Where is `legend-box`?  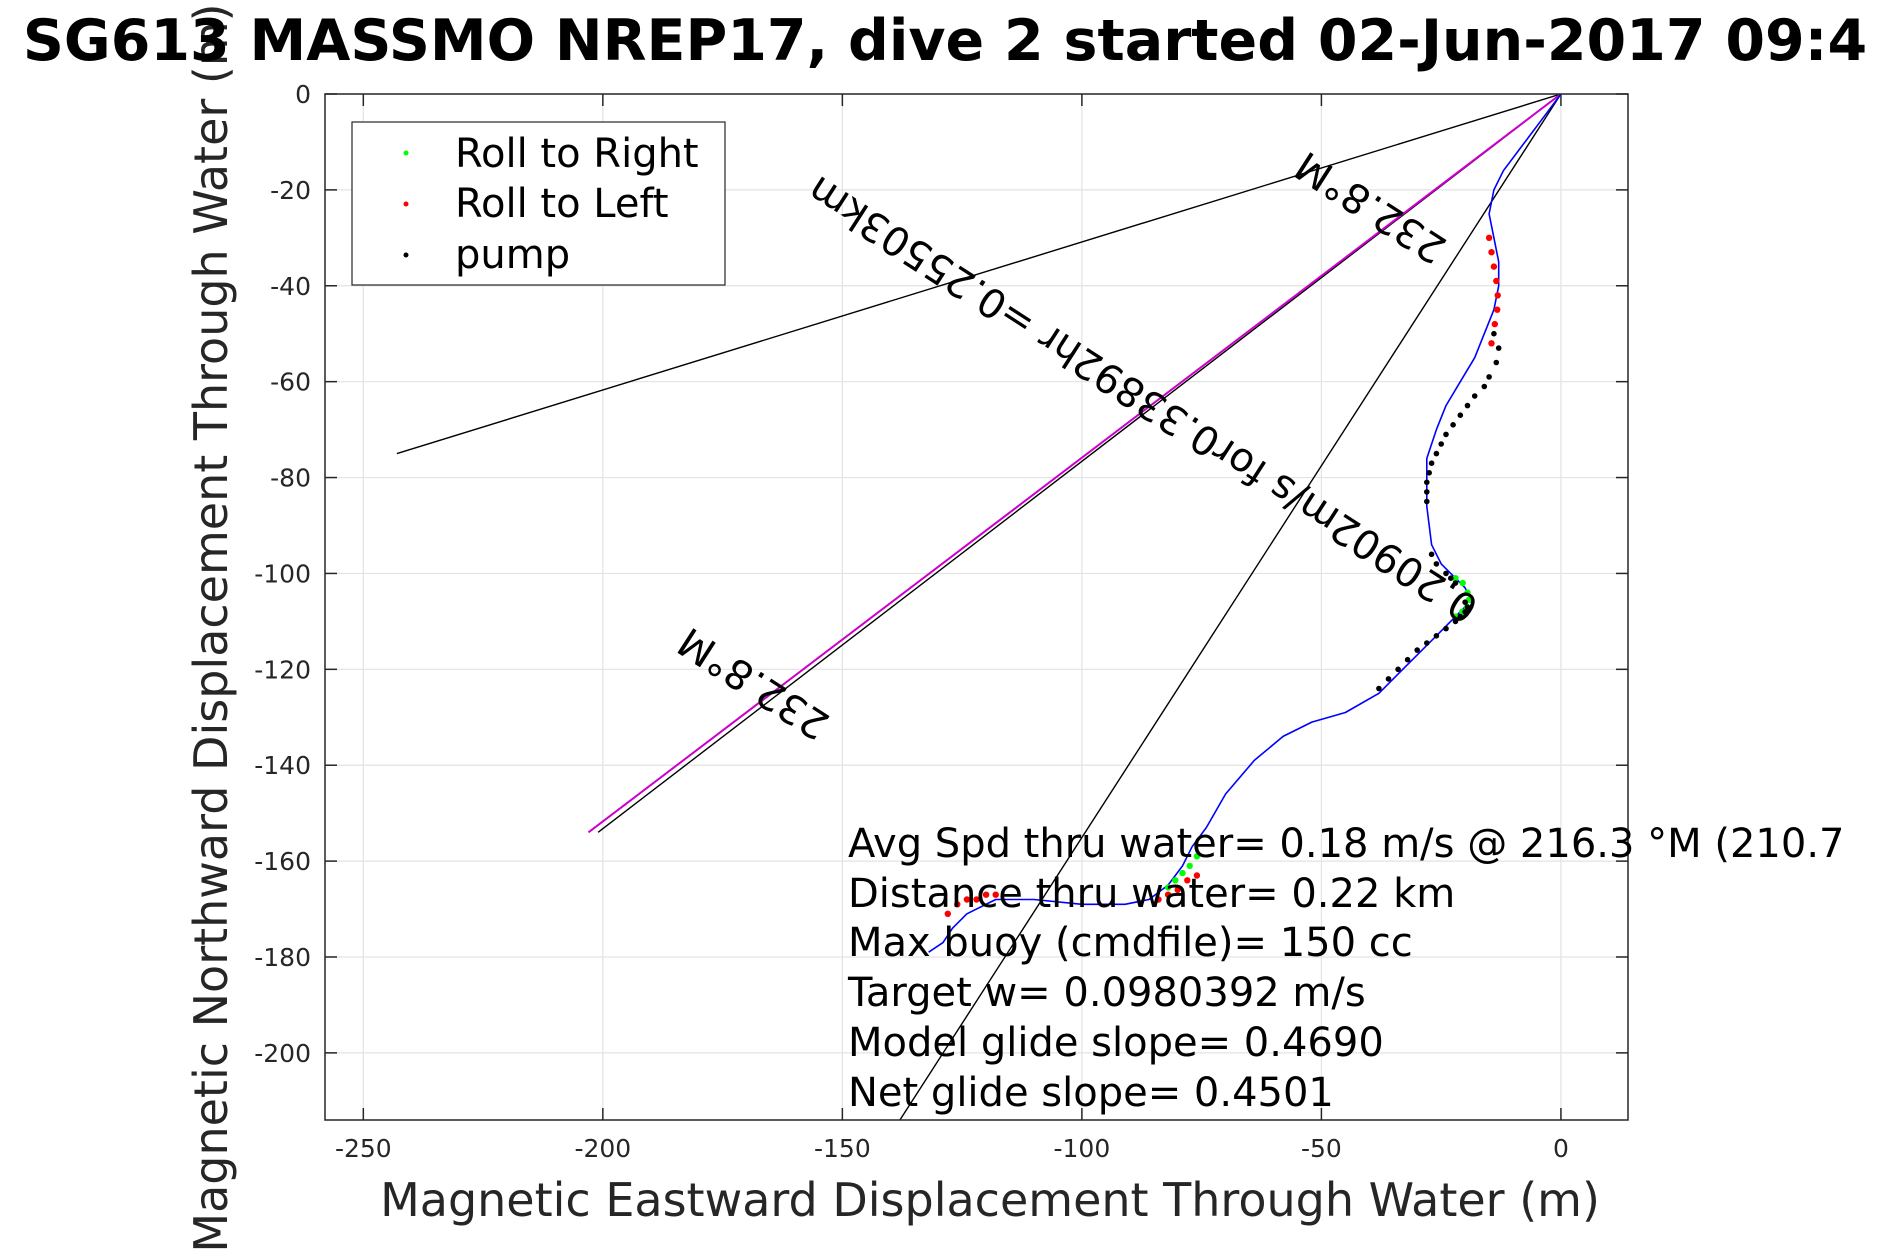
legend-box is located at coordinates (538, 203).